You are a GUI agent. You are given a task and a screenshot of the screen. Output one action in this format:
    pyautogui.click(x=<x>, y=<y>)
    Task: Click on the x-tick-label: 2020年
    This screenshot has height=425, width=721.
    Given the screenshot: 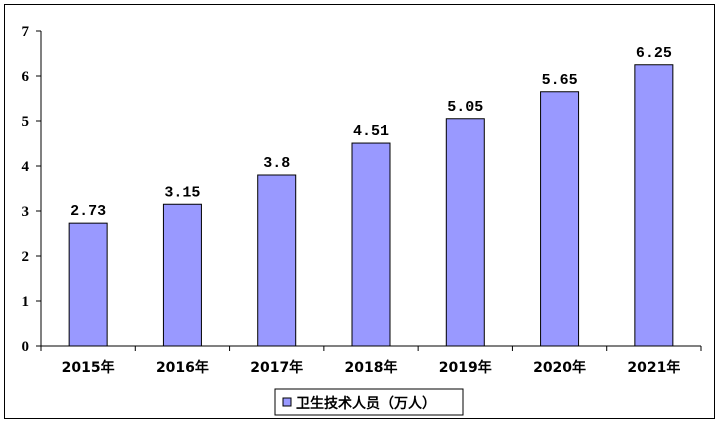 What is the action you would take?
    pyautogui.click(x=559, y=367)
    